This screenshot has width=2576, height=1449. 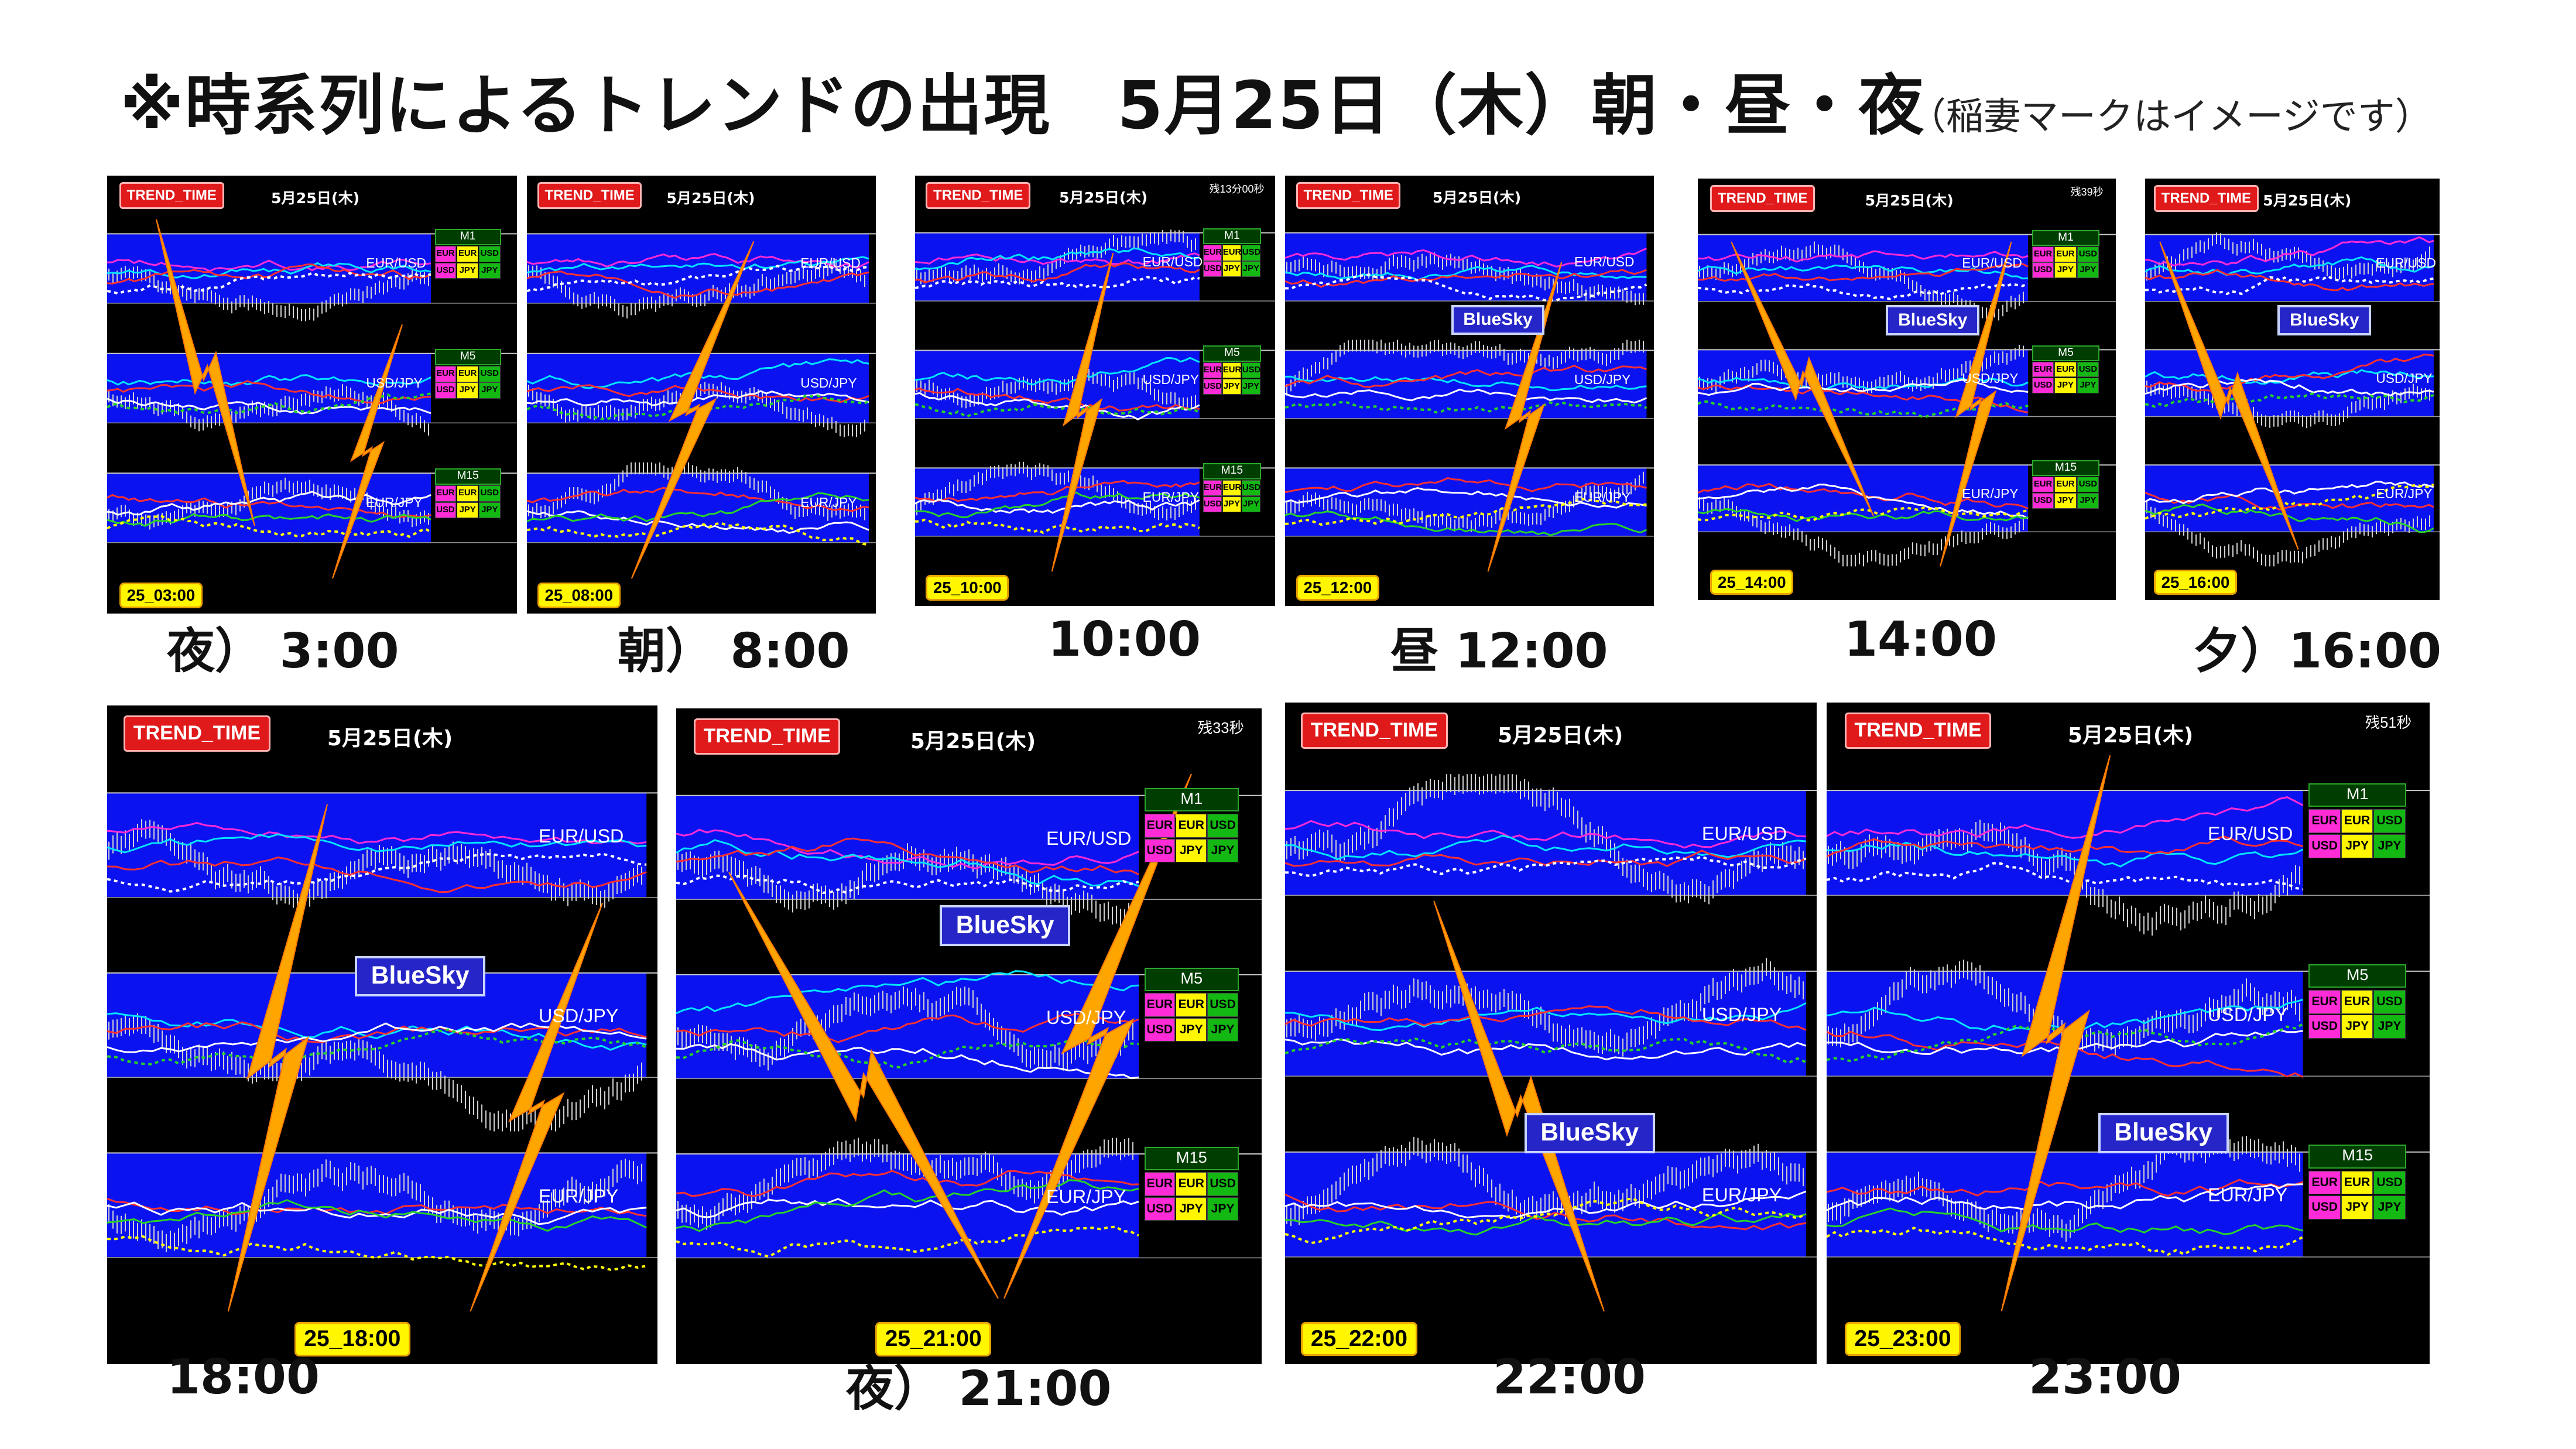 What do you see at coordinates (2388, 722) in the screenshot?
I see `remaining-time: 残51秒` at bounding box center [2388, 722].